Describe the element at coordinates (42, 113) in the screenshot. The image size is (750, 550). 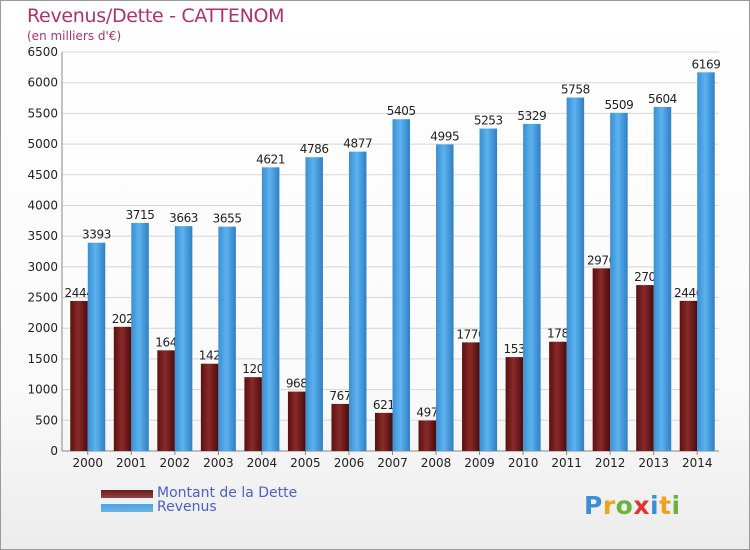
I see `y-tick-label: 5500` at that location.